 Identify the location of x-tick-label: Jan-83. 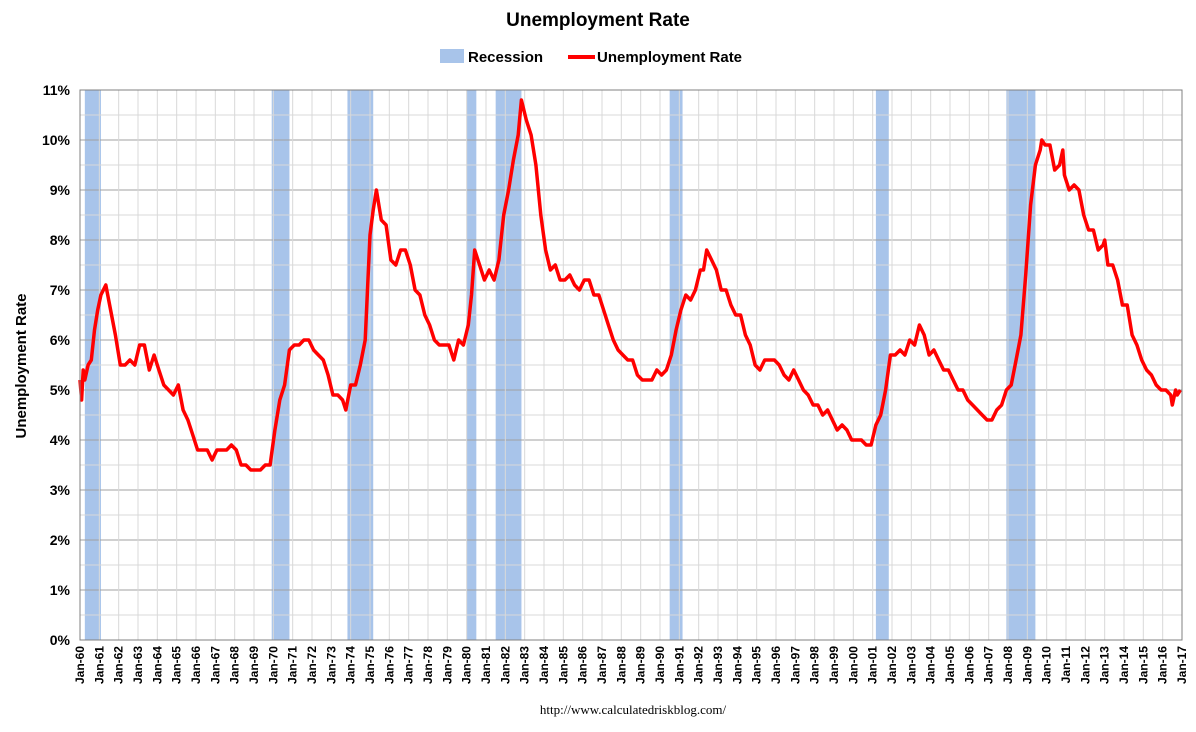
(525, 665).